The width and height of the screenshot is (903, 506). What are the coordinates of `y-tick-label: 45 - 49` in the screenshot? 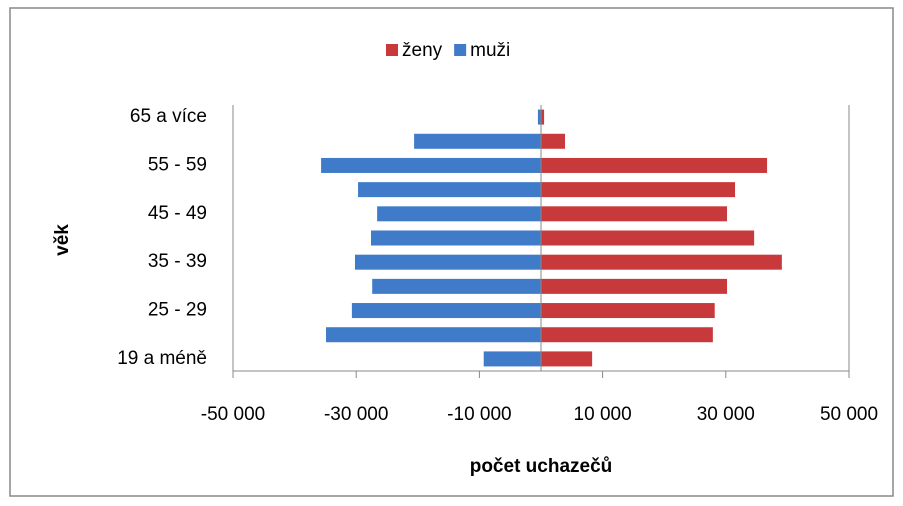 It's located at (177, 213).